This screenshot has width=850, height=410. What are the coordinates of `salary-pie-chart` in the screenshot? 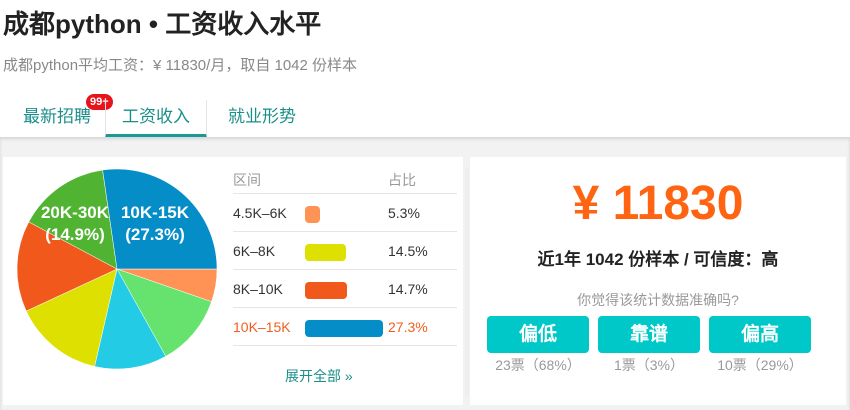 It's located at (117, 269).